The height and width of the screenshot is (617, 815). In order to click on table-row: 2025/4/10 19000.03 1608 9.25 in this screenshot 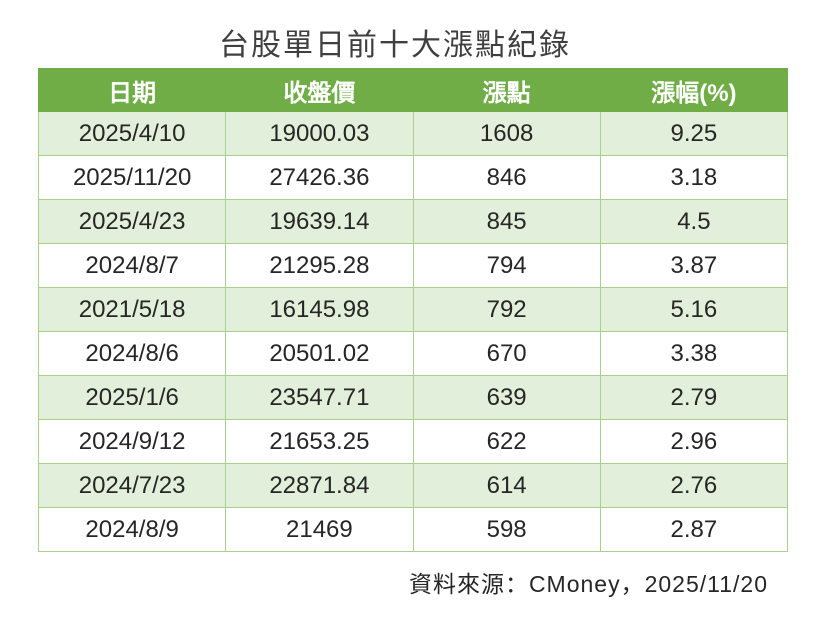, I will do `click(413, 133)`.